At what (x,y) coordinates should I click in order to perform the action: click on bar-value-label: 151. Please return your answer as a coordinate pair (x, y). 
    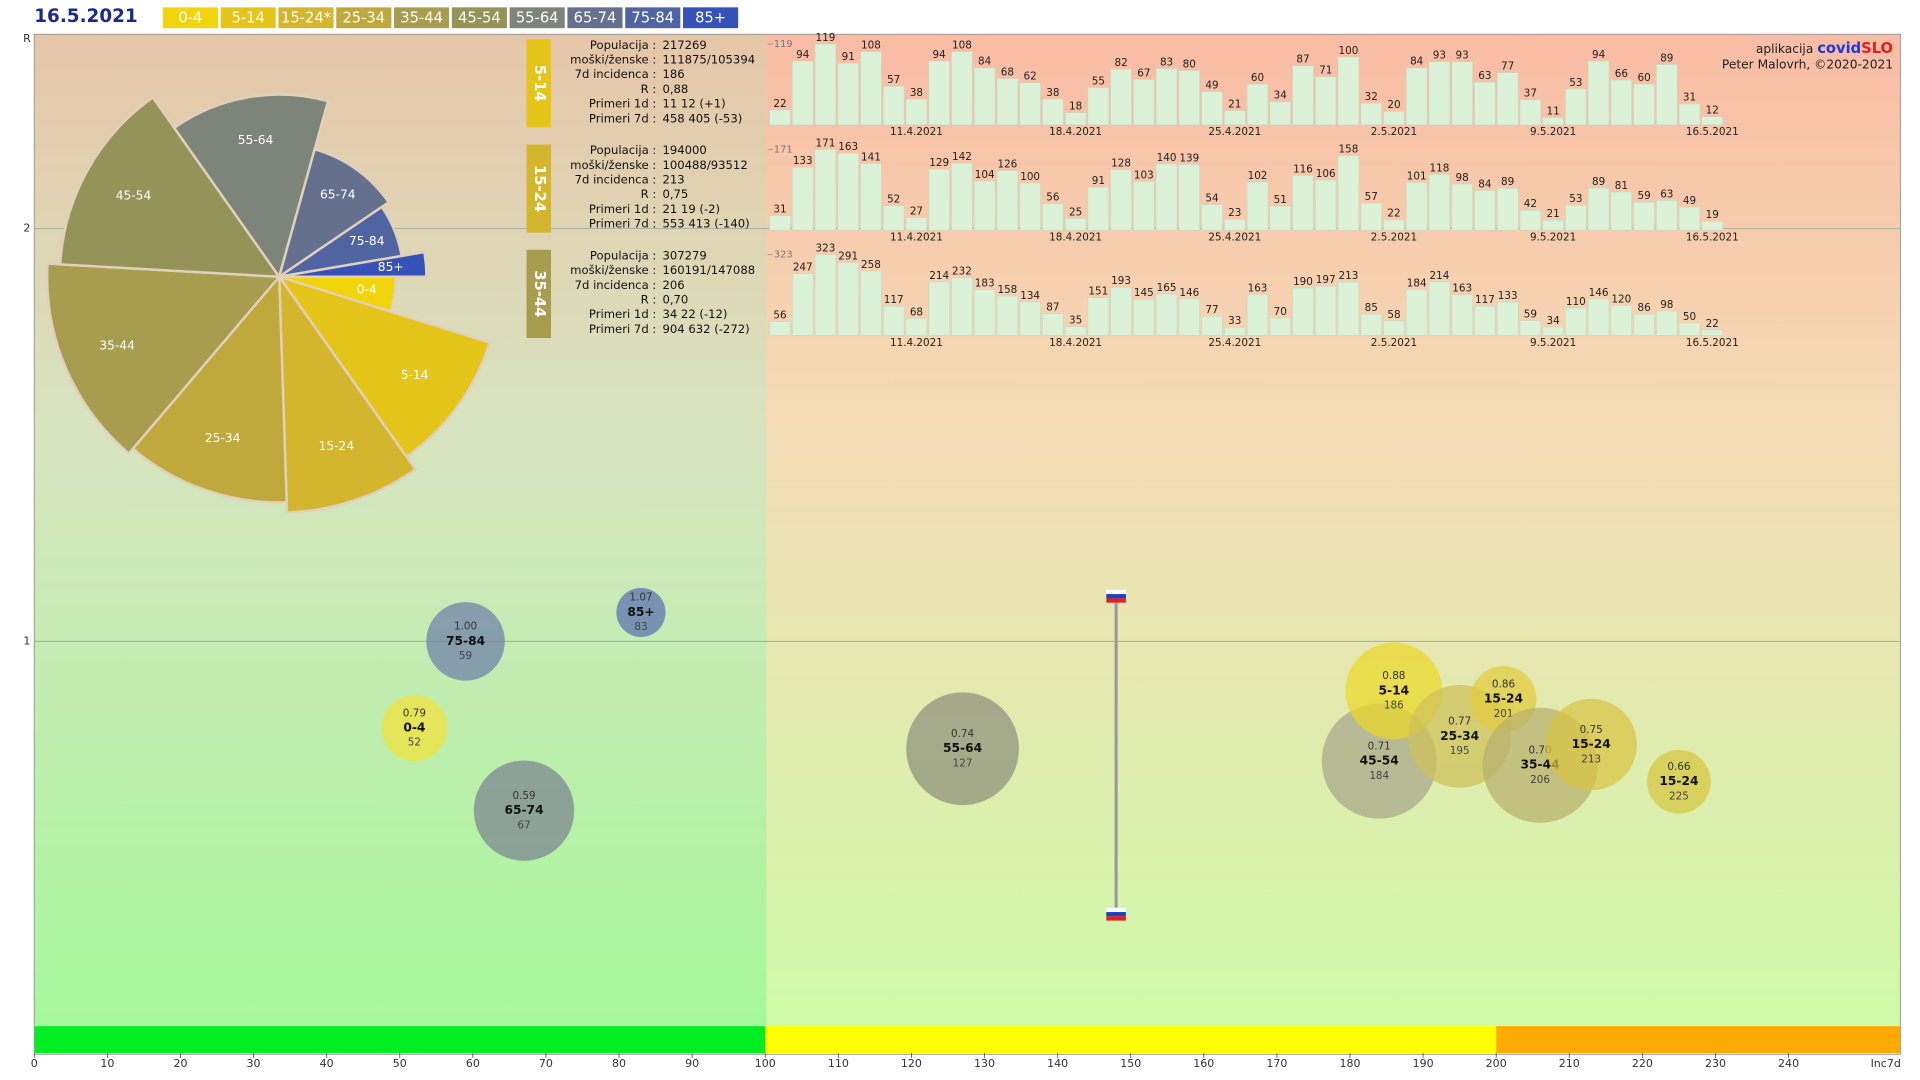
    Looking at the image, I should click on (1098, 292).